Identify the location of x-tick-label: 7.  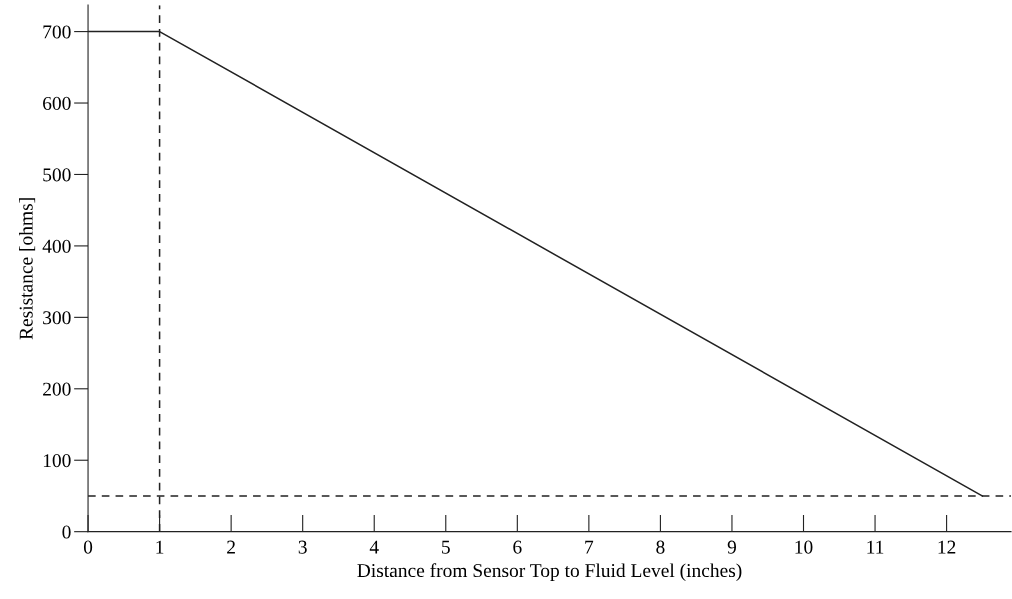
(589, 547).